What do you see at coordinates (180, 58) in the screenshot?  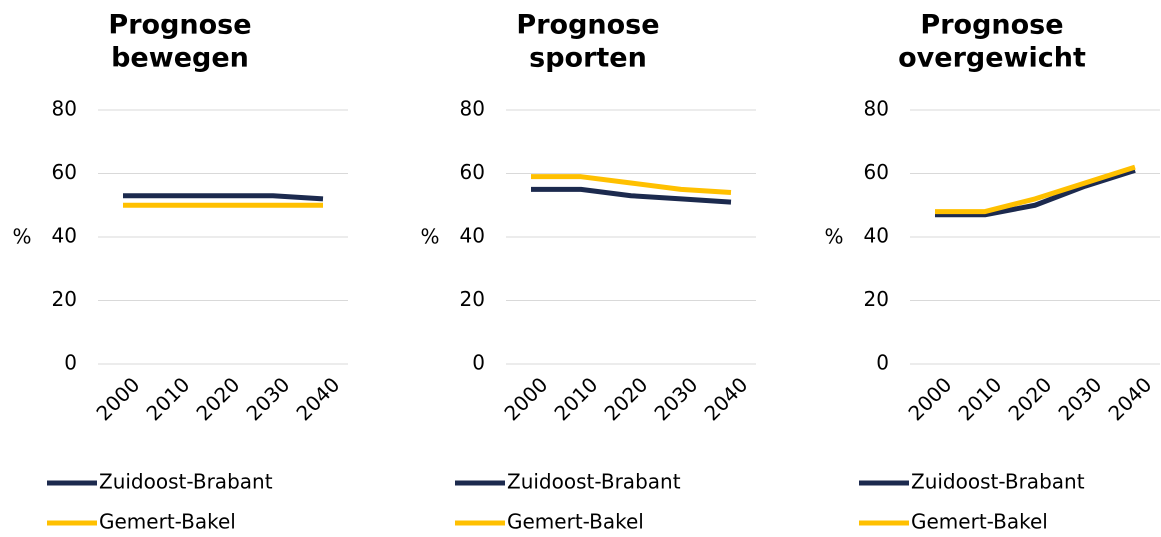 I see `chart-title: bewegen` at bounding box center [180, 58].